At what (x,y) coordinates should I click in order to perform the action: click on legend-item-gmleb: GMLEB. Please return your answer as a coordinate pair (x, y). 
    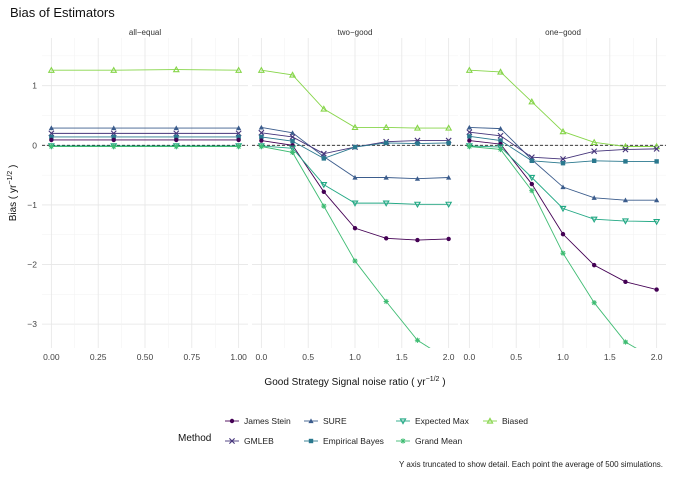
    Looking at the image, I should click on (249, 441).